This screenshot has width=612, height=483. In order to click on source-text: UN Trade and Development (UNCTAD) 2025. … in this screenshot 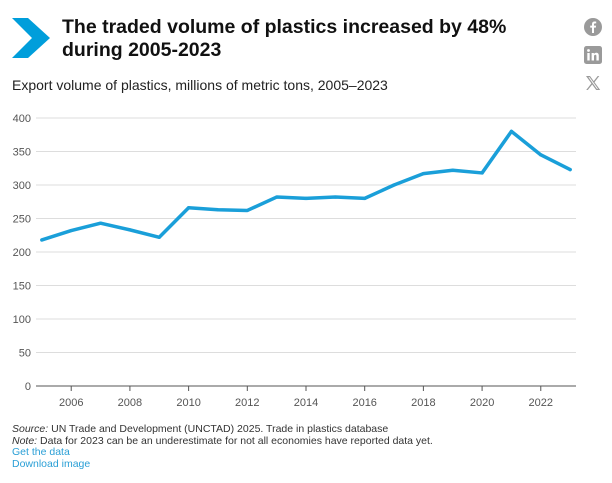, I will do `click(218, 429)`.